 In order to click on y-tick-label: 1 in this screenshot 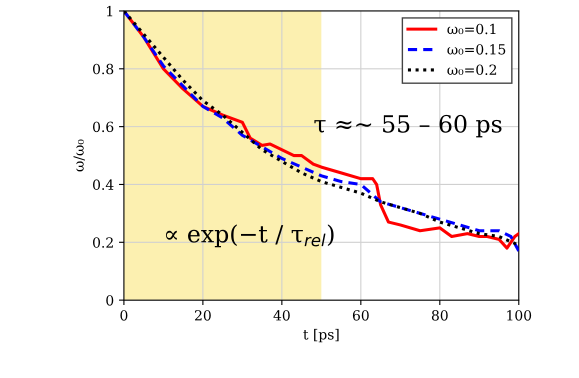, I will do `click(109, 11)`.